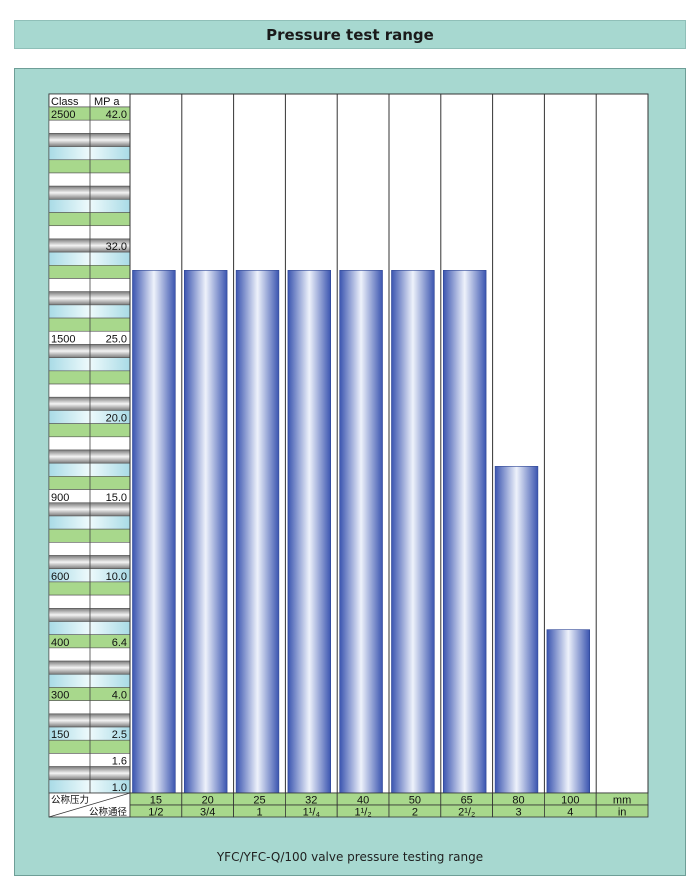 This screenshot has height=881, width=700. Describe the element at coordinates (60, 696) in the screenshot. I see `class-tick-label: 300` at that location.